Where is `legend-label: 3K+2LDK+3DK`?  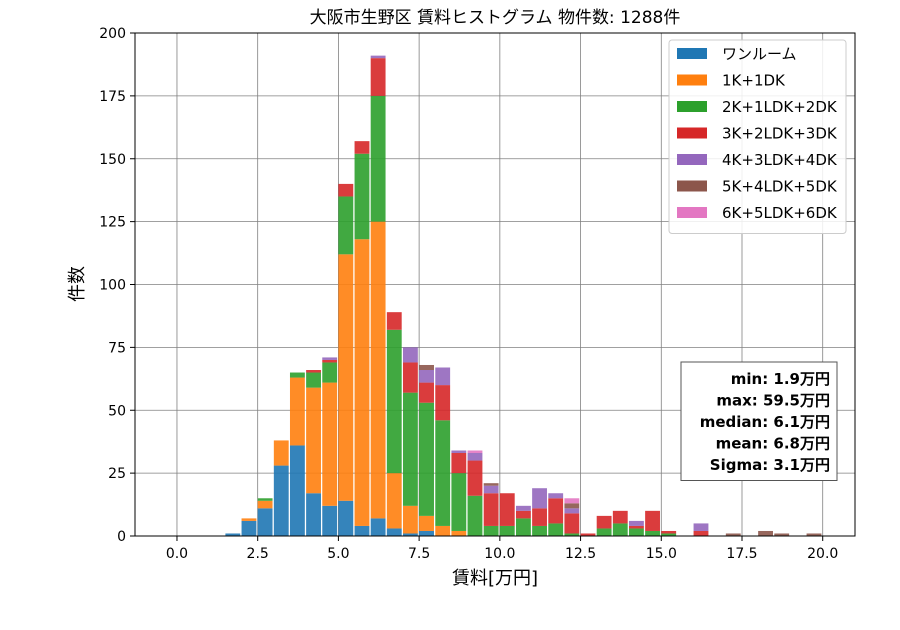
legend-label: 3K+2LDK+3DK is located at coordinates (780, 134).